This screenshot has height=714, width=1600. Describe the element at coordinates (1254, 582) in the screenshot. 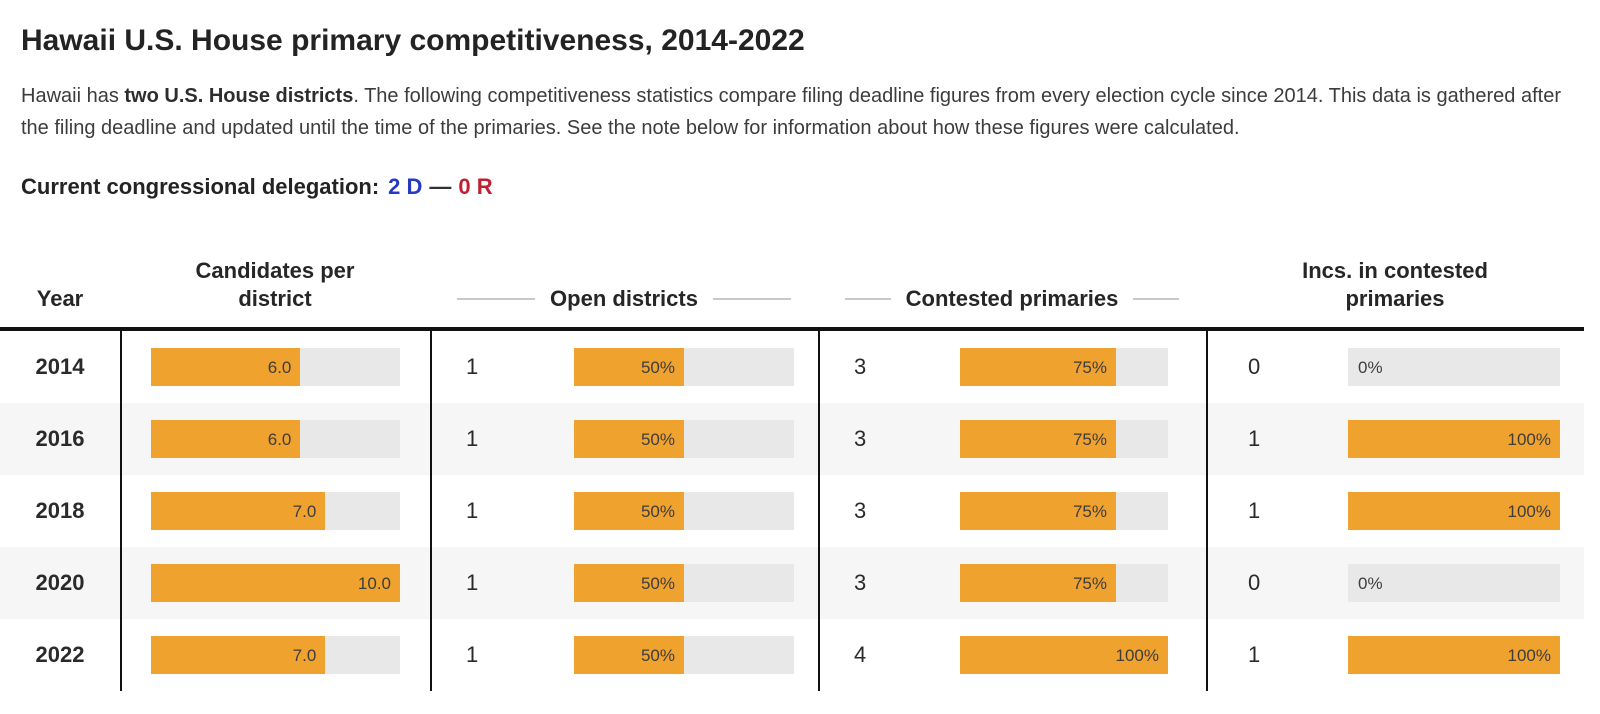

I see `incs-count: 0` at that location.